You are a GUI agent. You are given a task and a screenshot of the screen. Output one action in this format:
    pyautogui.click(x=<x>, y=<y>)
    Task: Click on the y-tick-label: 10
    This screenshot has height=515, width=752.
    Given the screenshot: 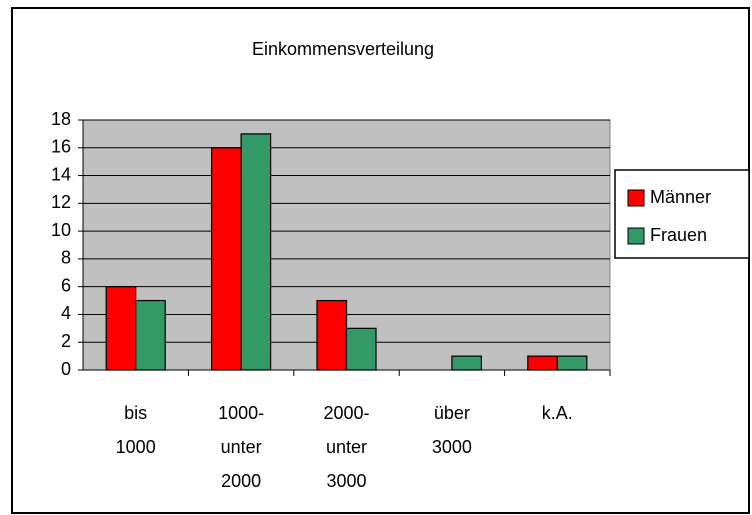 What is the action you would take?
    pyautogui.click(x=61, y=230)
    